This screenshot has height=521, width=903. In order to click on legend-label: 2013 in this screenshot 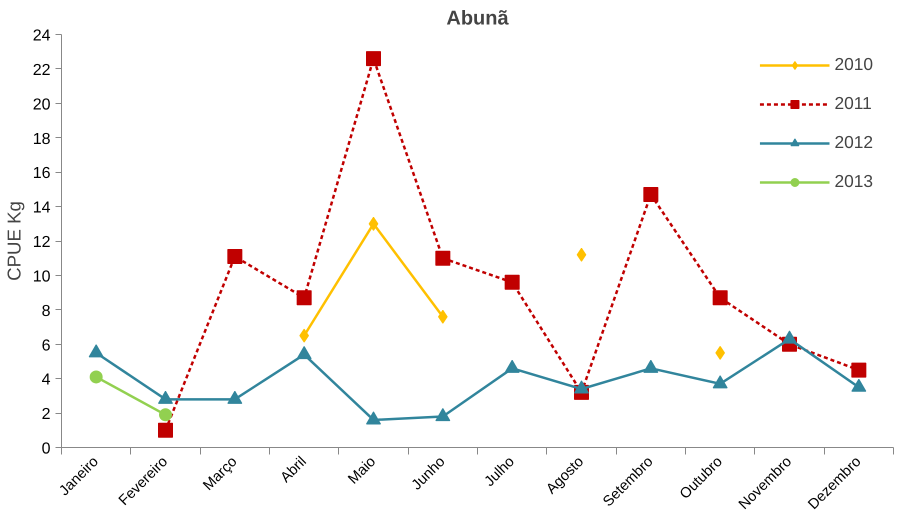, I will do `click(853, 181)`.